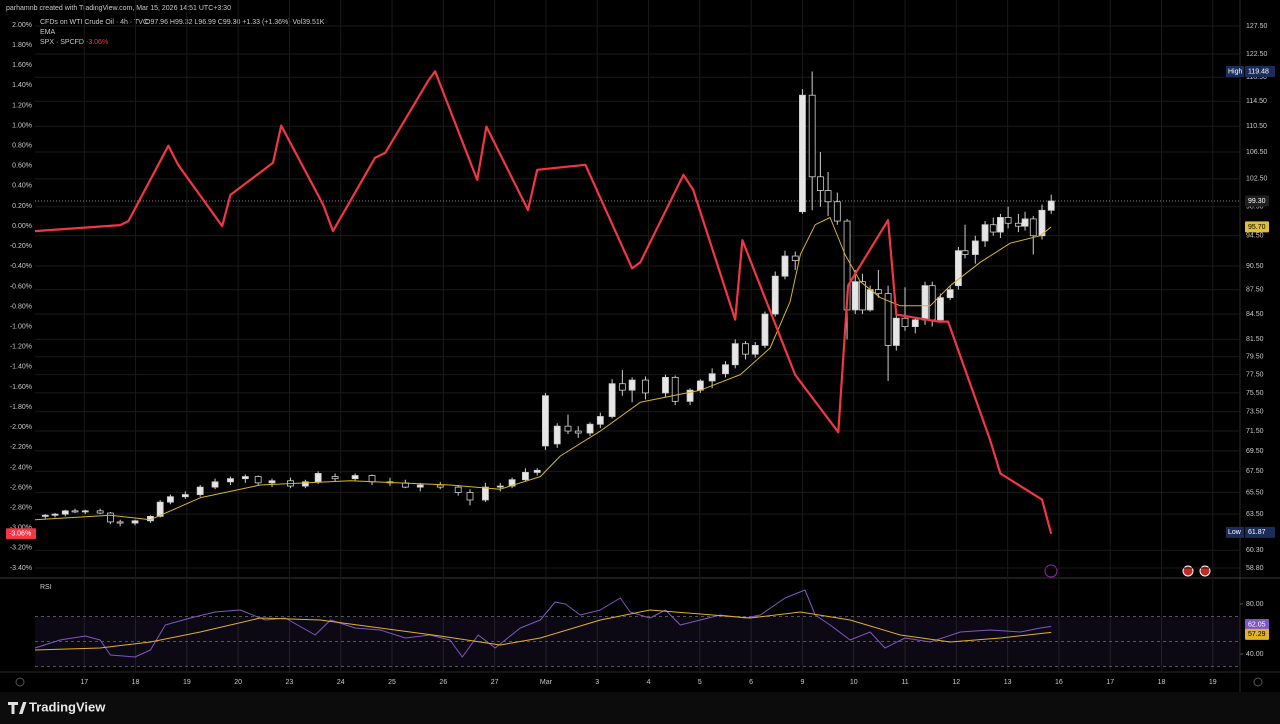 Image resolution: width=1280 pixels, height=724 pixels. Describe the element at coordinates (649, 682) in the screenshot. I see `time-tick-label: 4` at that location.